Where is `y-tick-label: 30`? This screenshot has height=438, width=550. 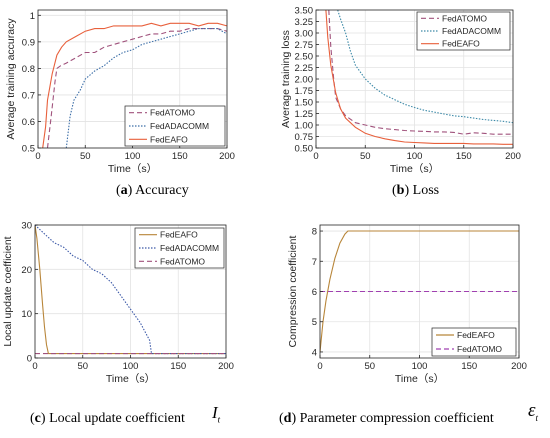 y-tick-label: 30 is located at coordinates (26, 226).